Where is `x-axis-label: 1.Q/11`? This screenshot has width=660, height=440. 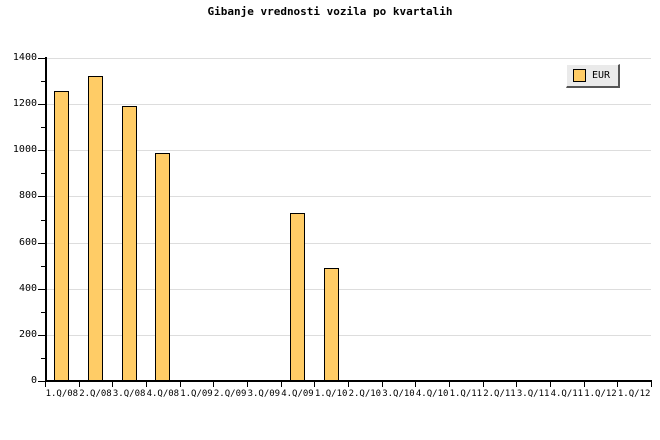 x-axis-label: 1.Q/11 is located at coordinates (466, 394).